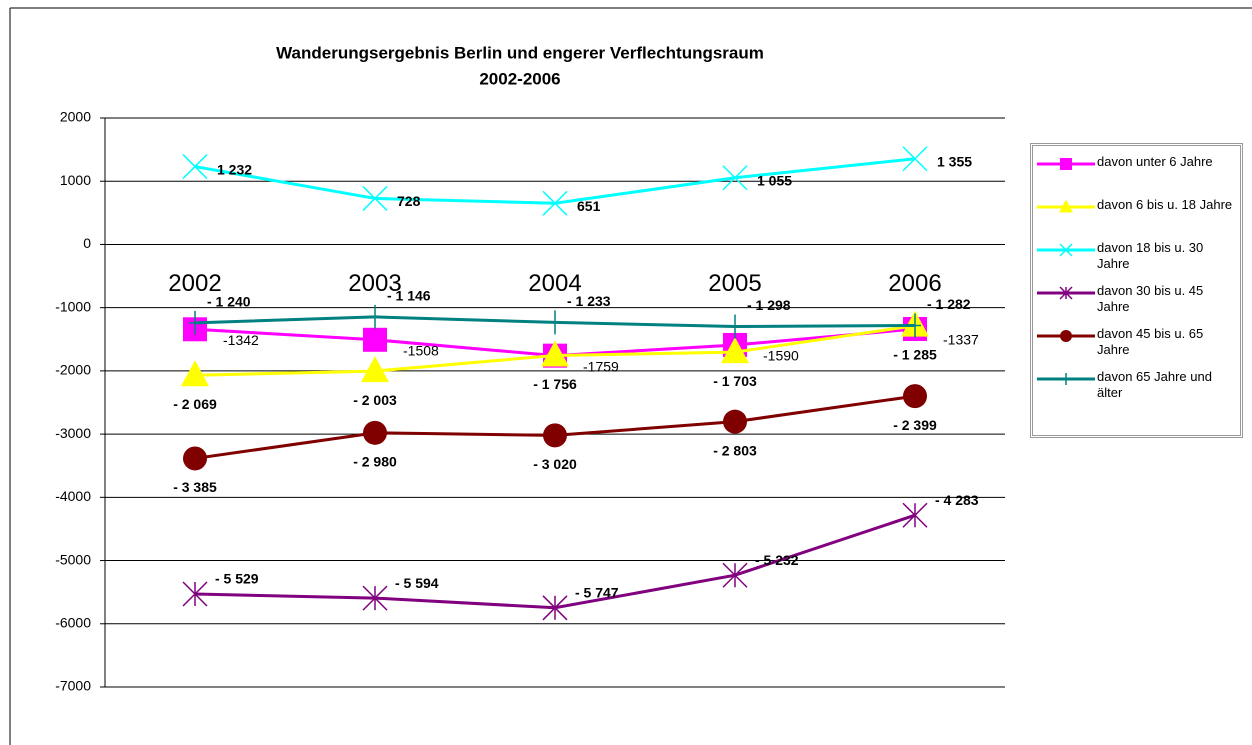 Image resolution: width=1252 pixels, height=745 pixels. Describe the element at coordinates (73, 306) in the screenshot. I see `y-tick-label: -1000` at that location.